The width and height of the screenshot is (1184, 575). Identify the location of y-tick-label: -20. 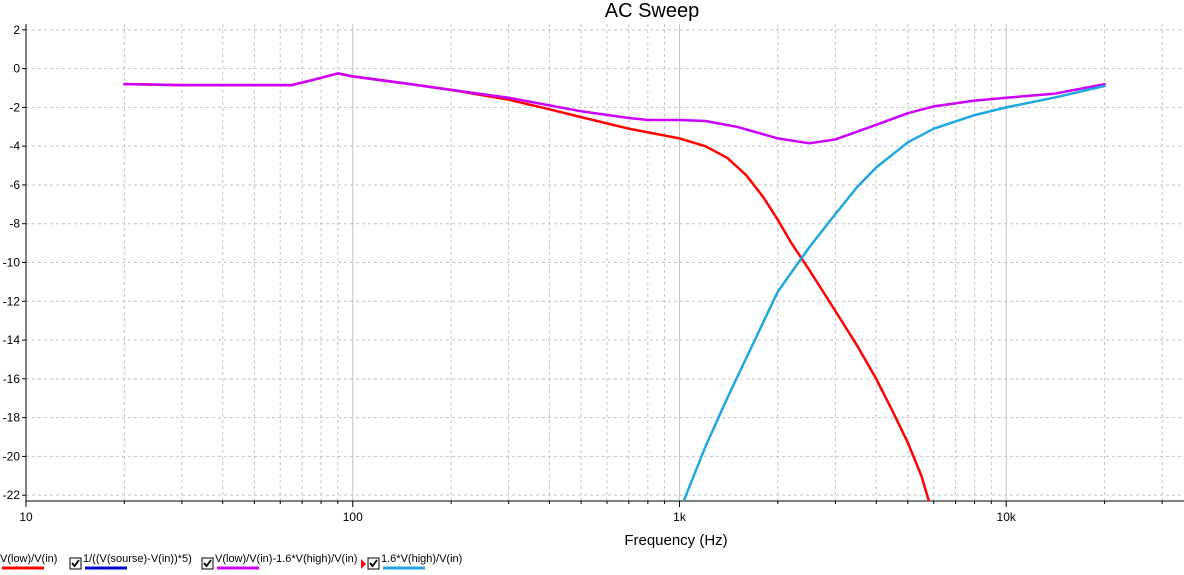
(12, 456).